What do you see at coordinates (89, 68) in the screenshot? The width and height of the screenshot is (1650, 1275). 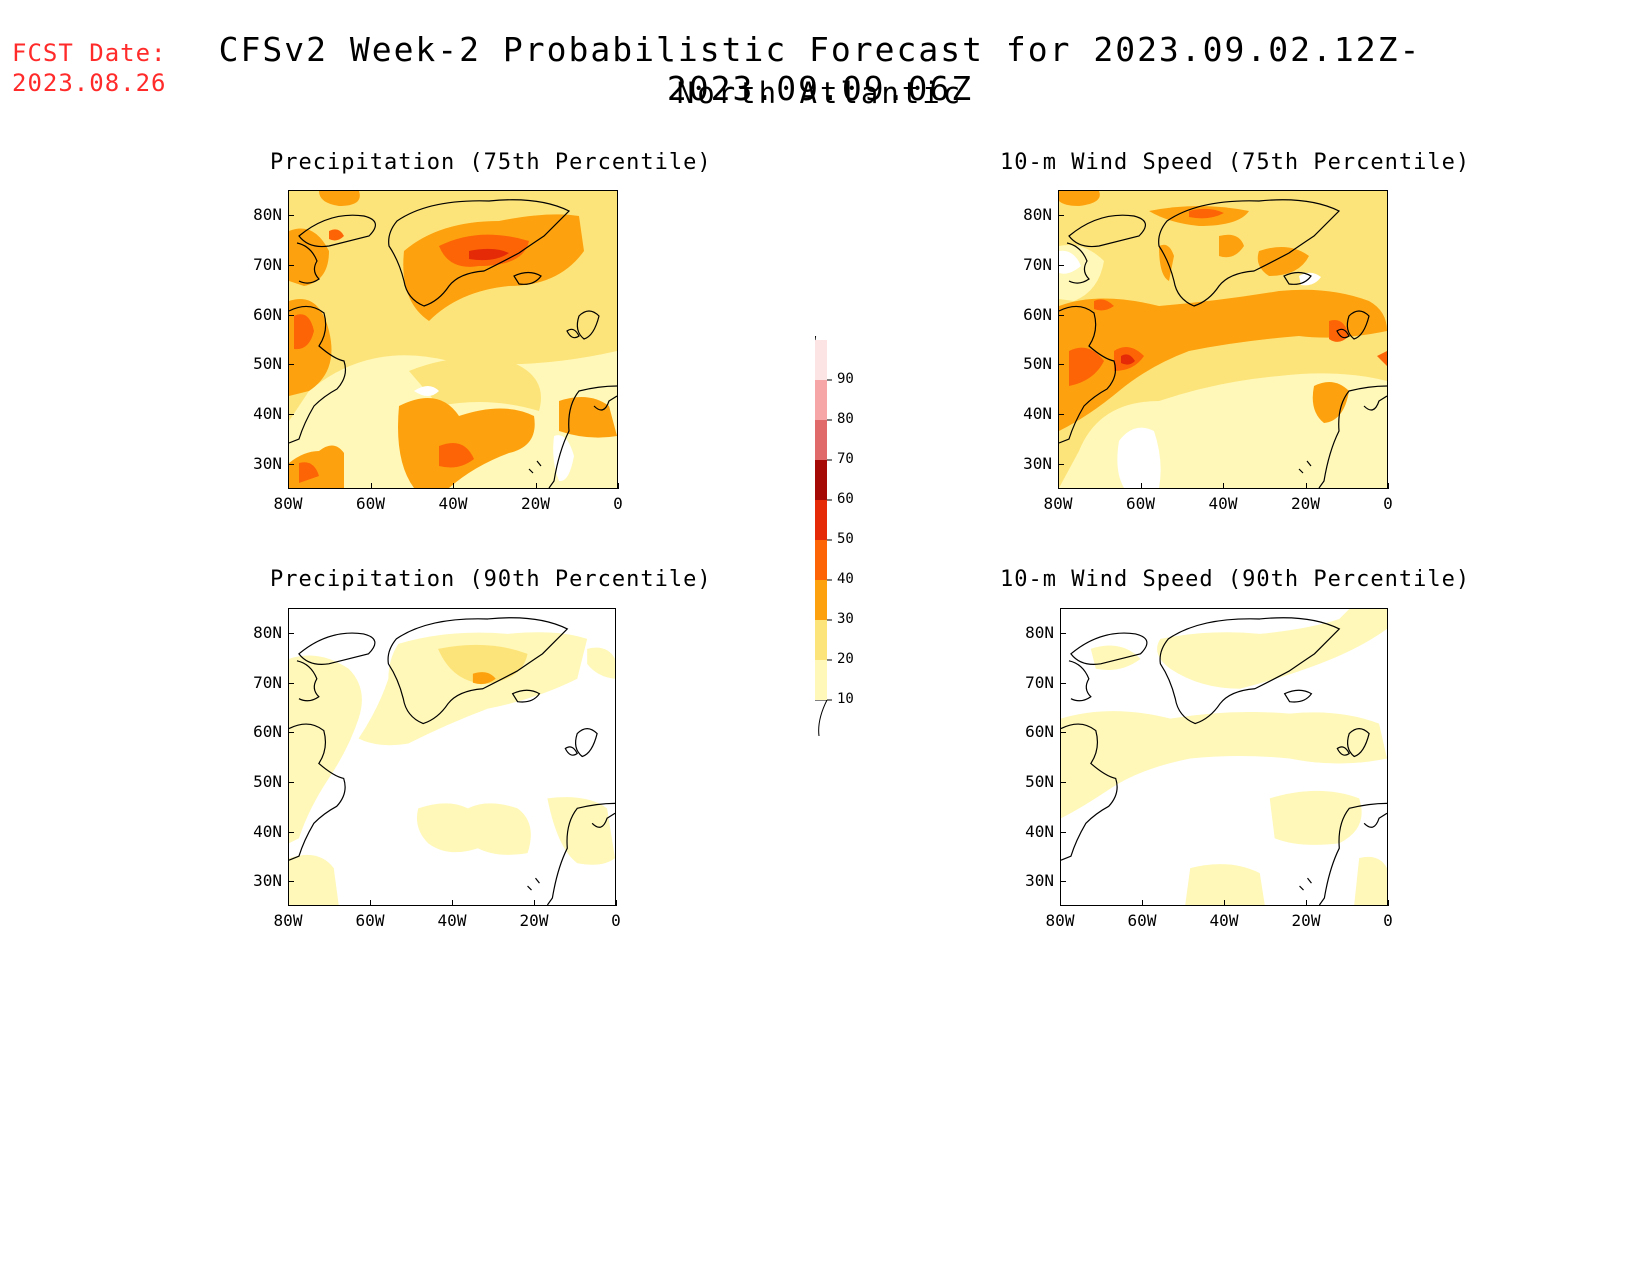 I see `forecast-date-block: FCST Date: 2023.08.26` at bounding box center [89, 68].